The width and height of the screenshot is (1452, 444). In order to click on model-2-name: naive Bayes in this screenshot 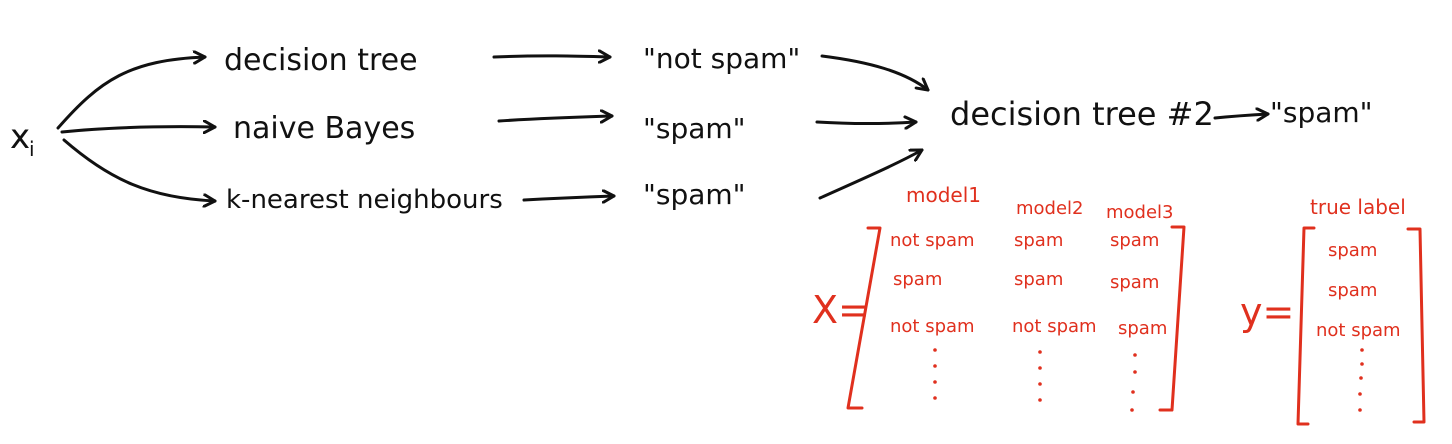, I will do `click(324, 128)`.